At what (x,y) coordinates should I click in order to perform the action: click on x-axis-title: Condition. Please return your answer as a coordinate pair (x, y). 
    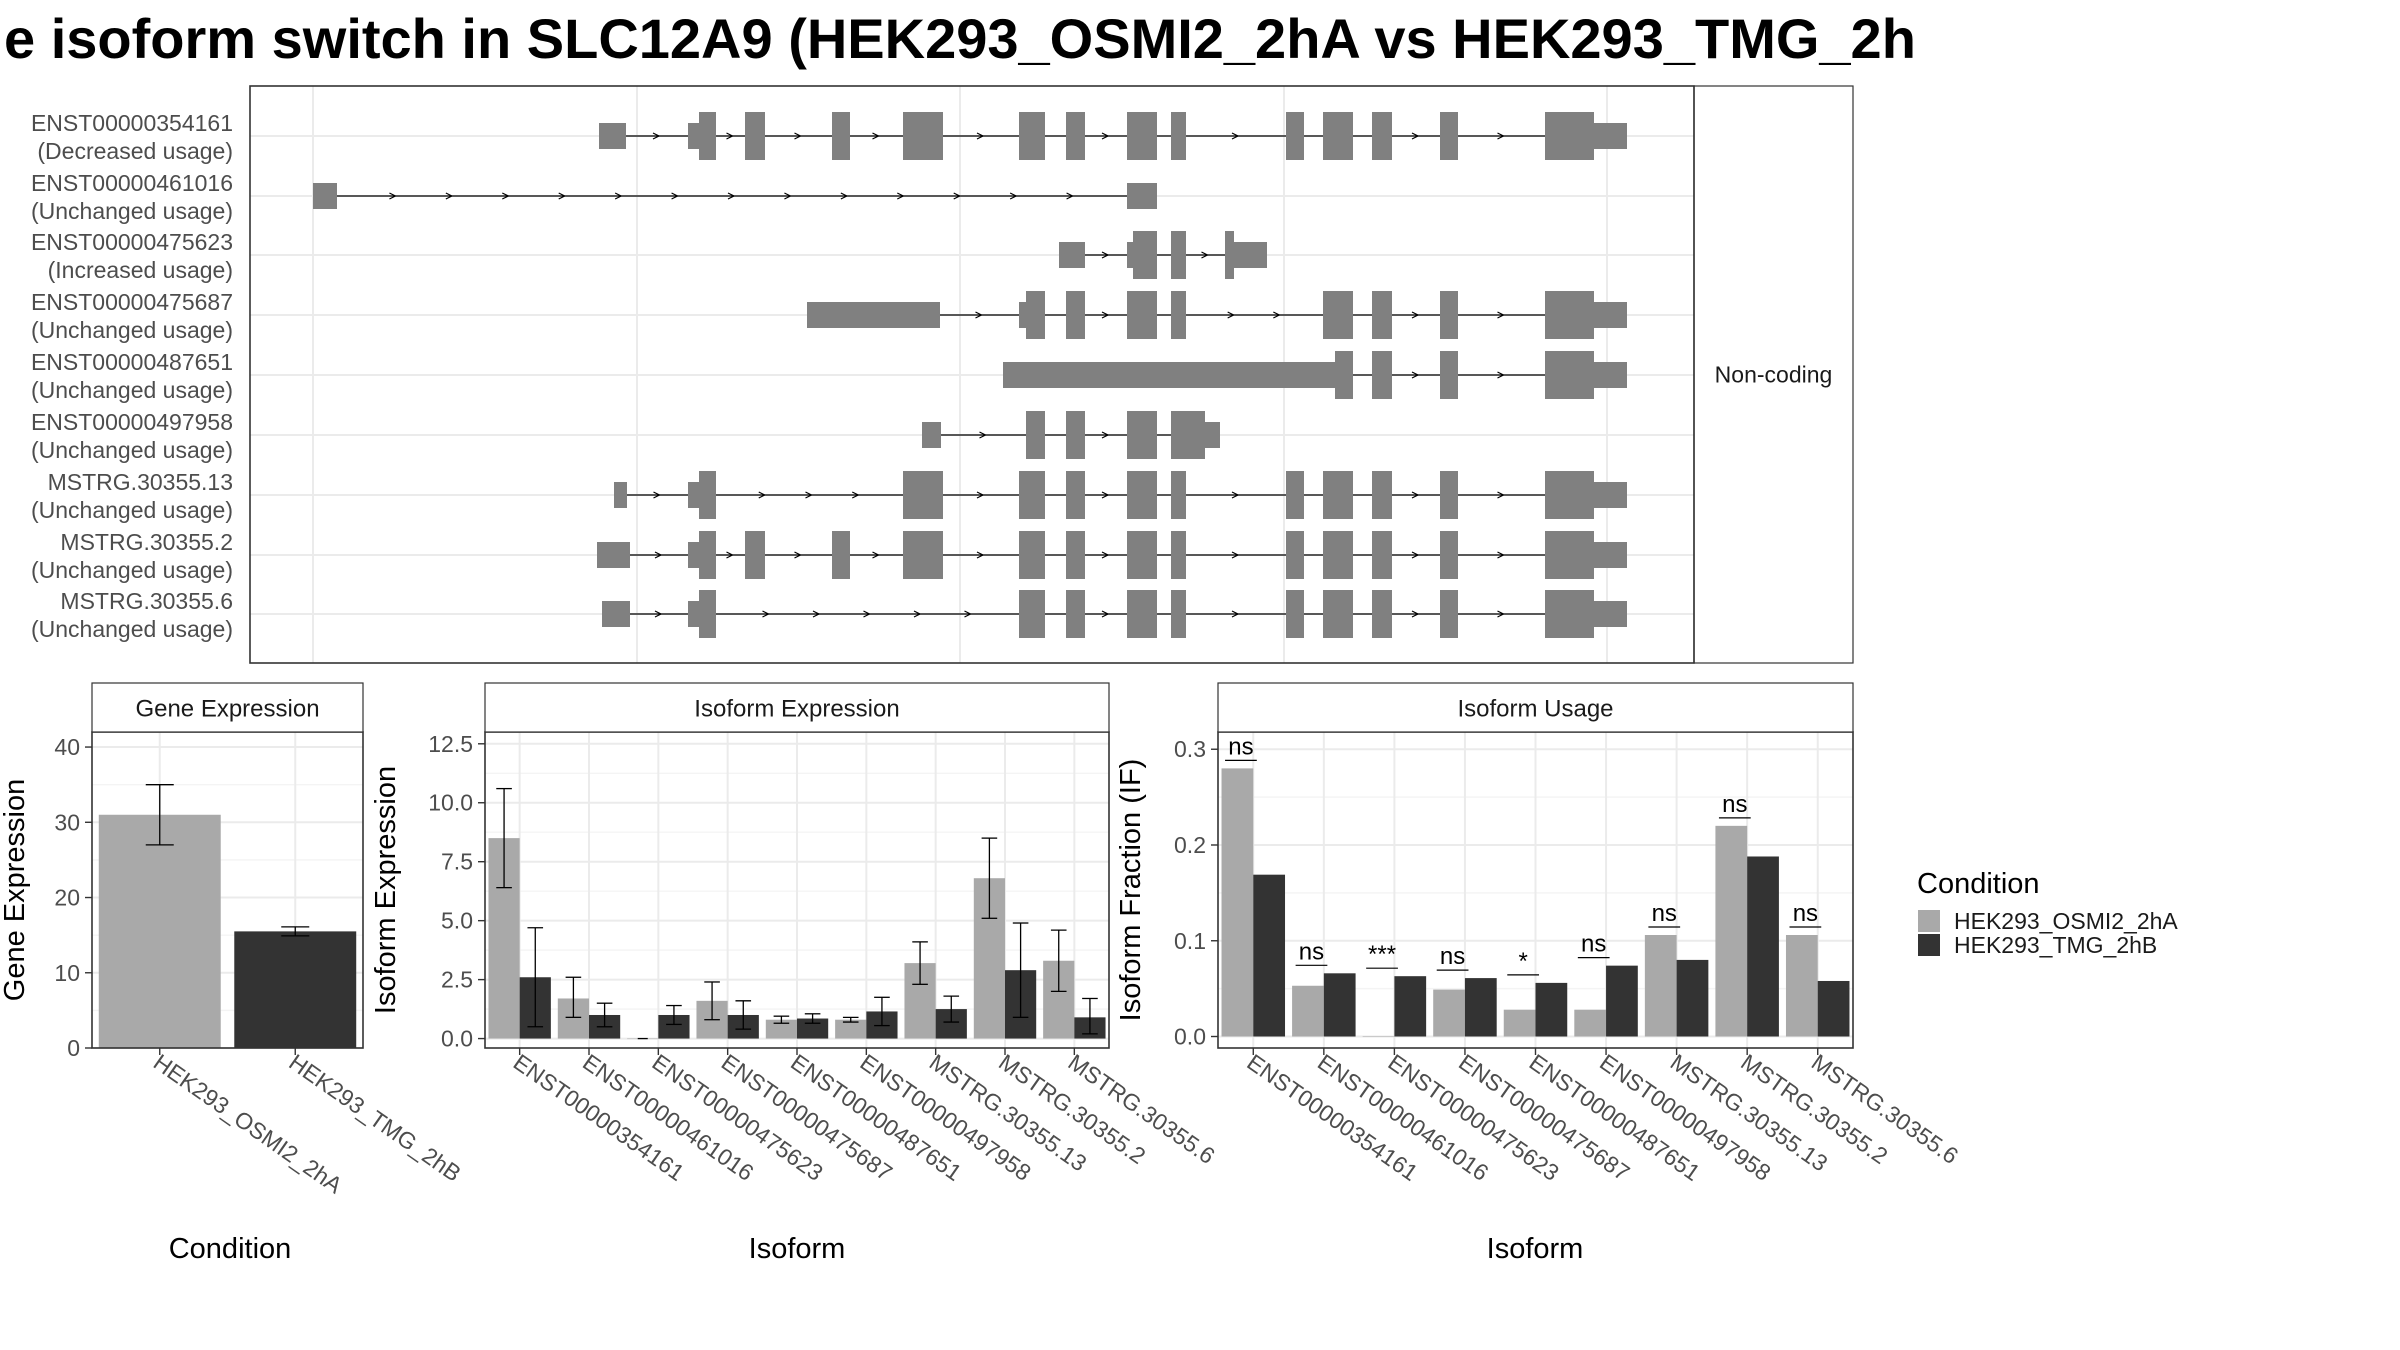
    Looking at the image, I should click on (230, 1249).